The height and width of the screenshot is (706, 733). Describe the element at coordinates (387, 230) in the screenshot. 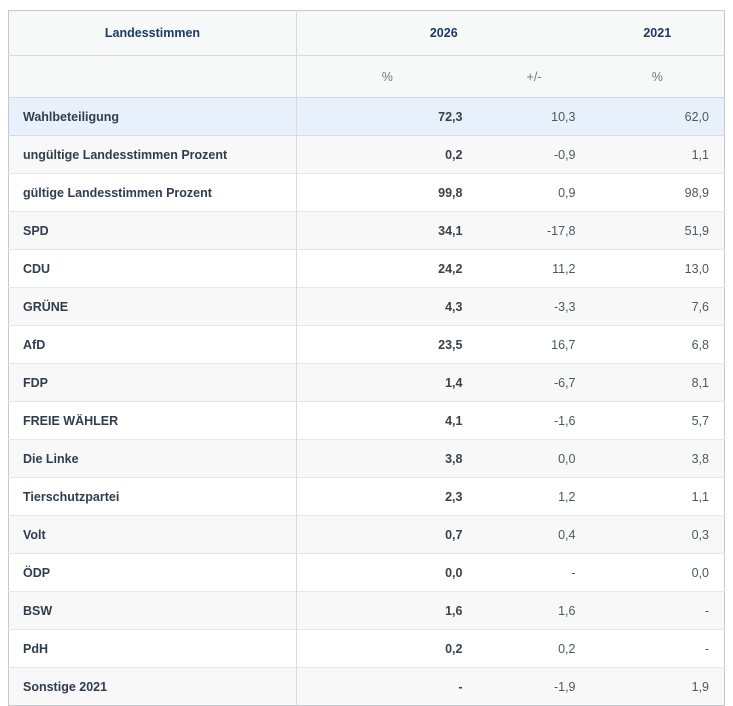

I see `pct-2026-cell: 34,1` at that location.